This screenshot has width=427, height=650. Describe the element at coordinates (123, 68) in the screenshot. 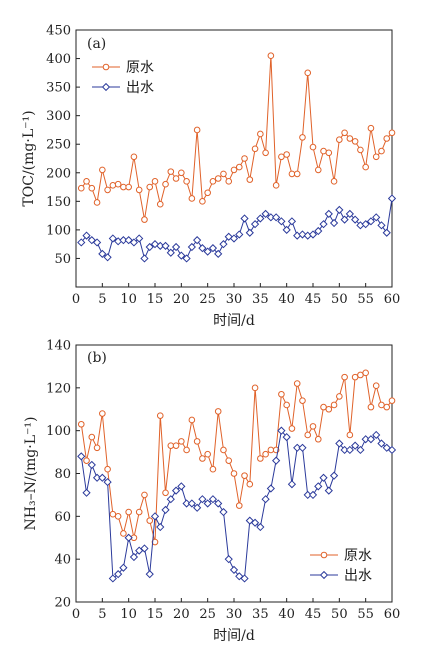

I see `legend-entry: 原水` at that location.